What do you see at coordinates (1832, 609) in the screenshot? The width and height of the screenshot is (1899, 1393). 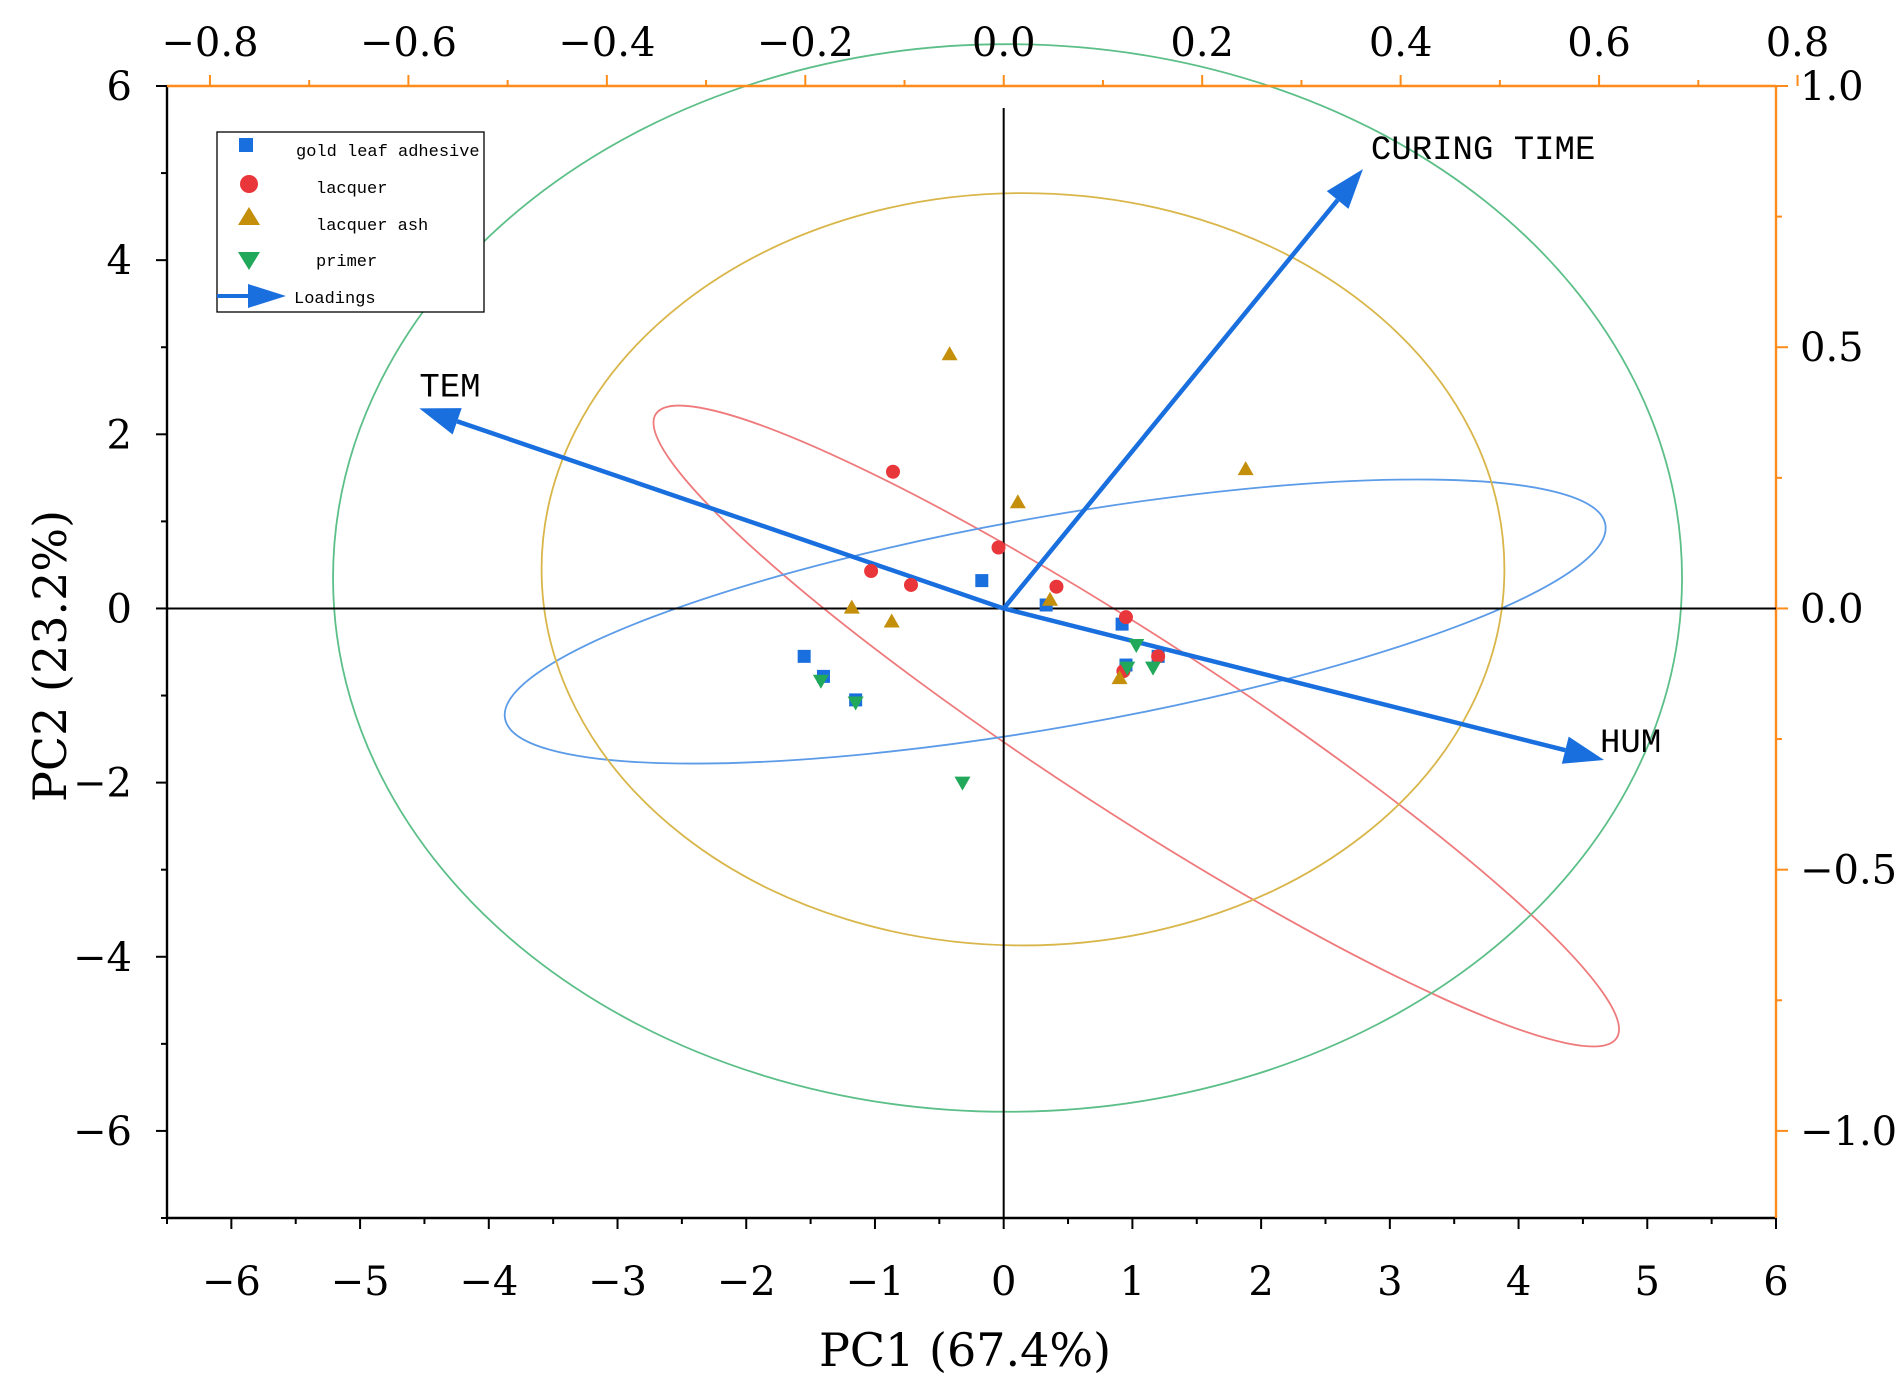 I see `right-tick-label: 0.0` at bounding box center [1832, 609].